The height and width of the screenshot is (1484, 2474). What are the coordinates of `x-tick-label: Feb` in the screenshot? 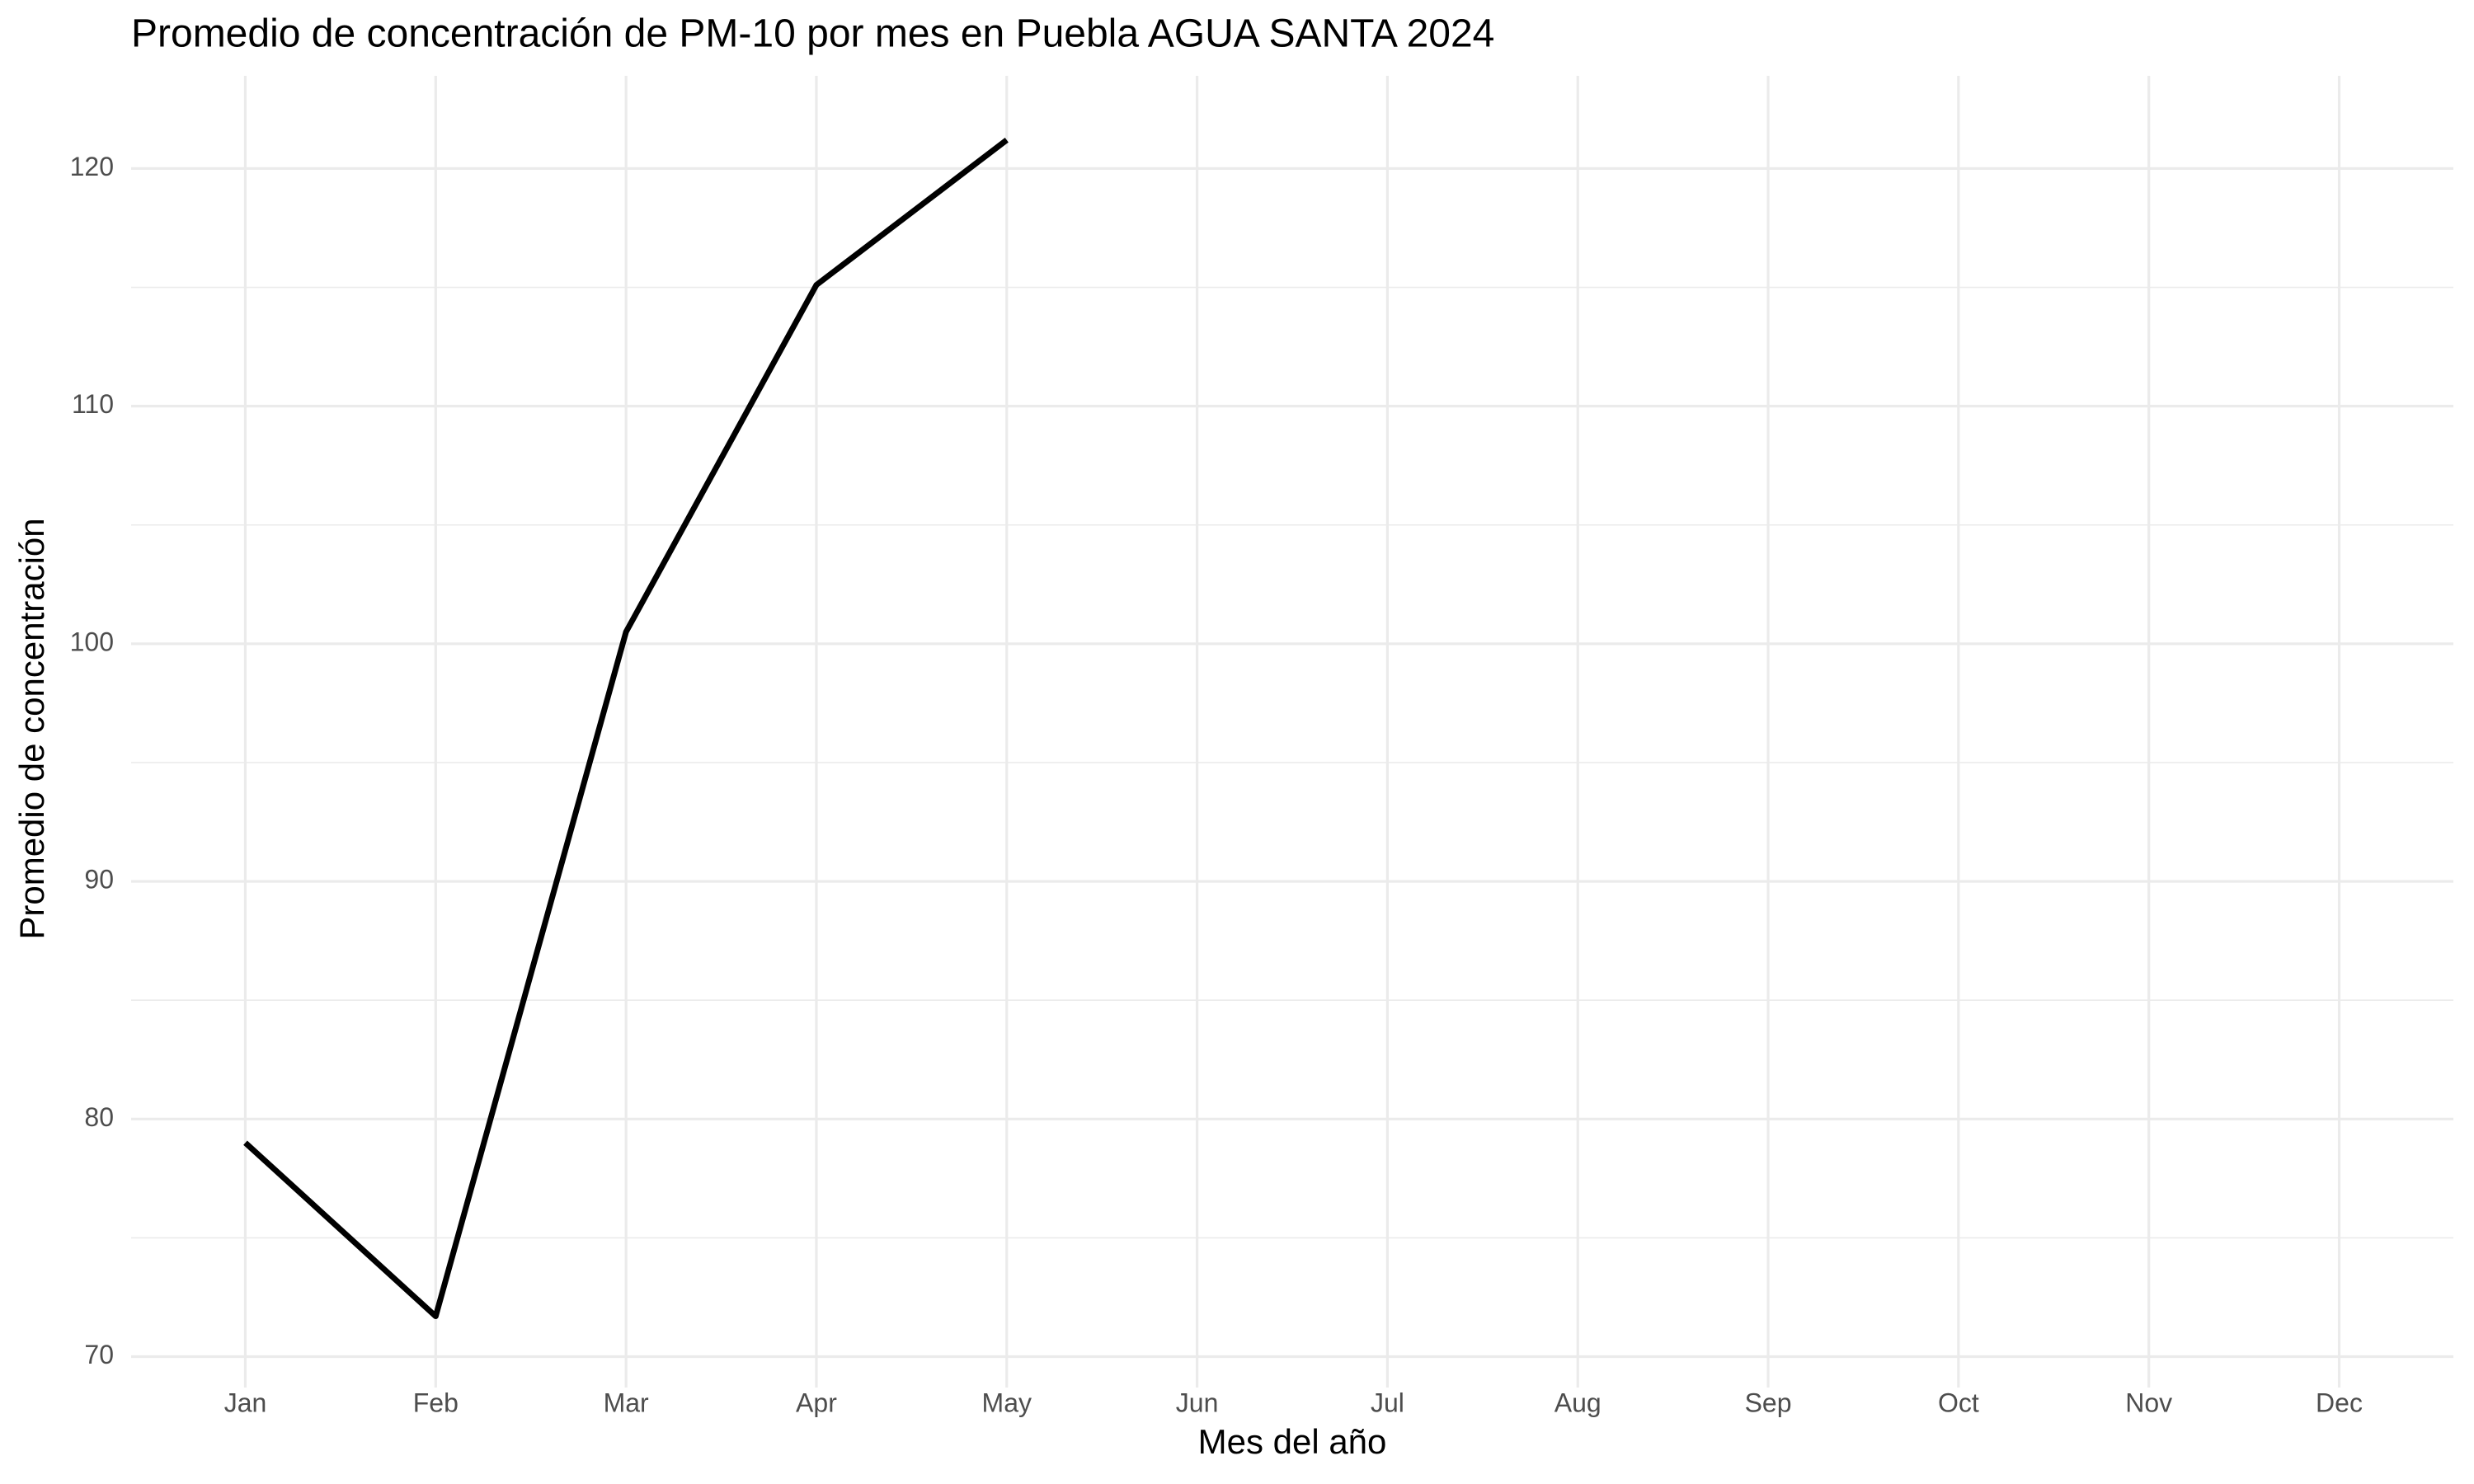 It's located at (436, 1402).